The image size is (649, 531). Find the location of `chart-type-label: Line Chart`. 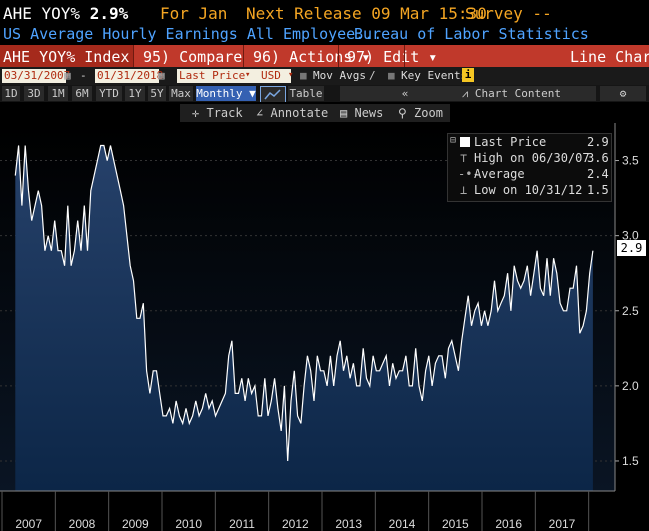

chart-type-label: Line Chart is located at coordinates (609, 57).